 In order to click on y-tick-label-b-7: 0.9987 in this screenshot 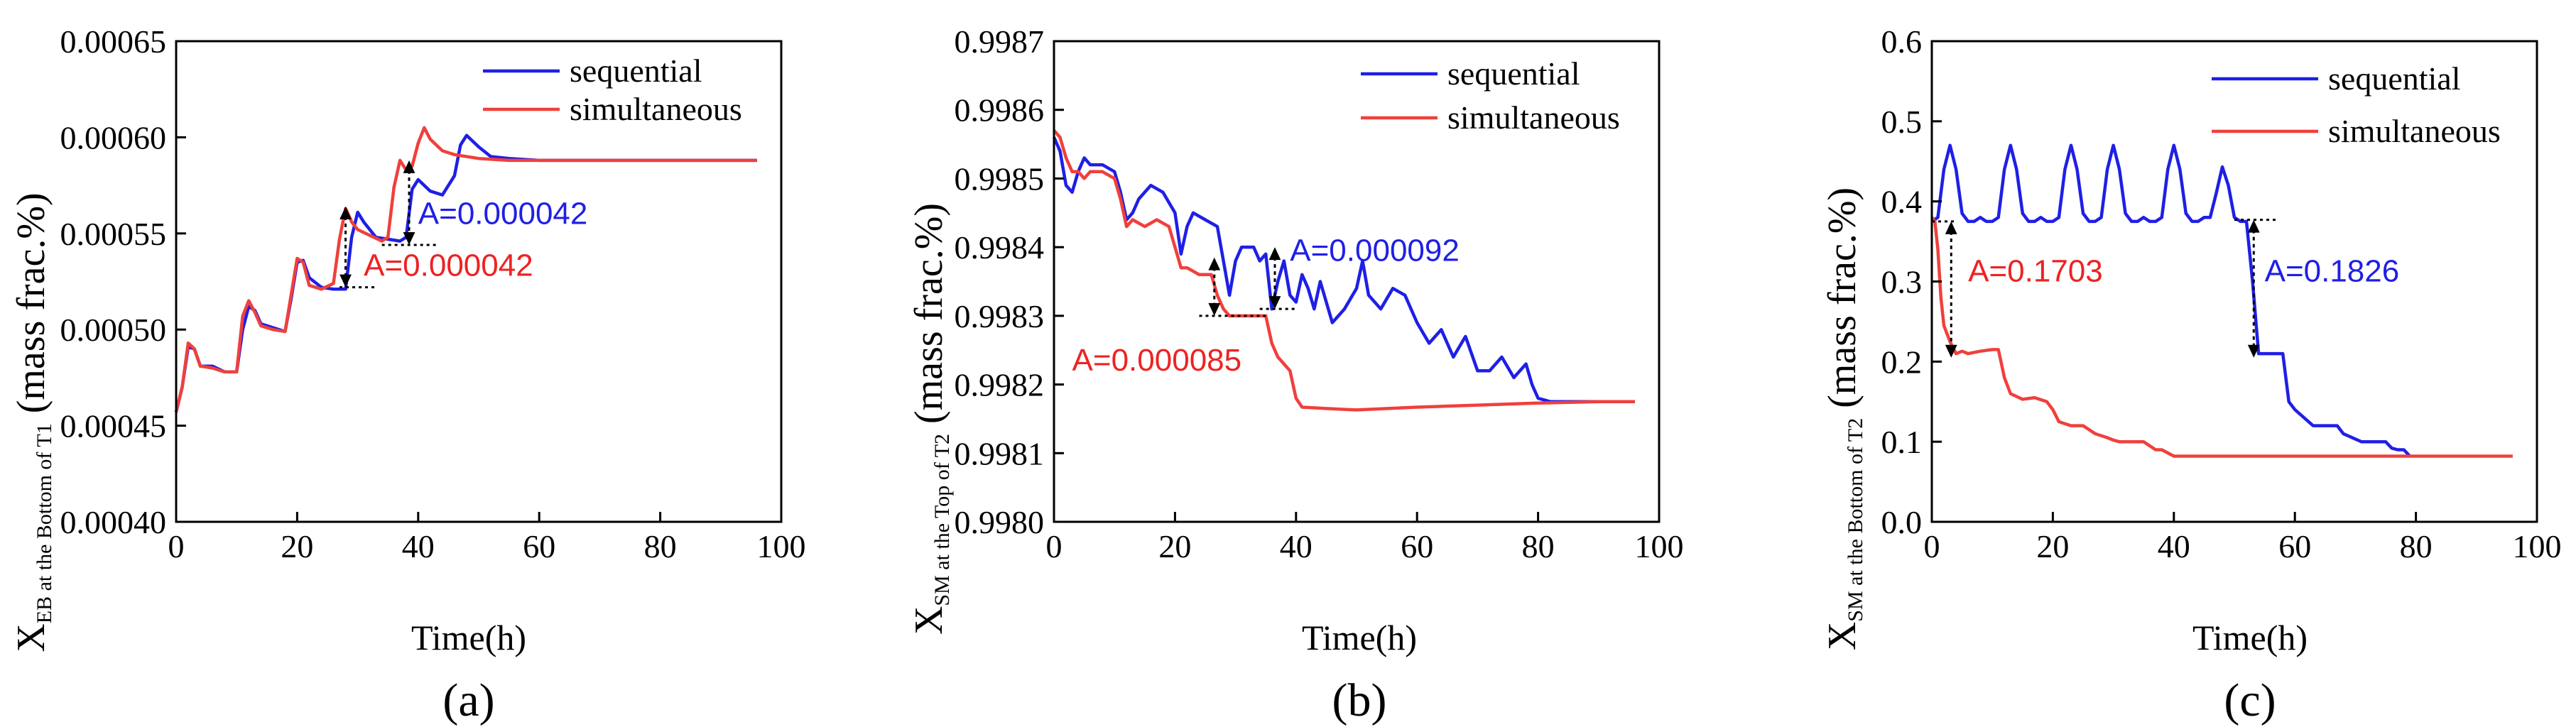, I will do `click(1000, 41)`.